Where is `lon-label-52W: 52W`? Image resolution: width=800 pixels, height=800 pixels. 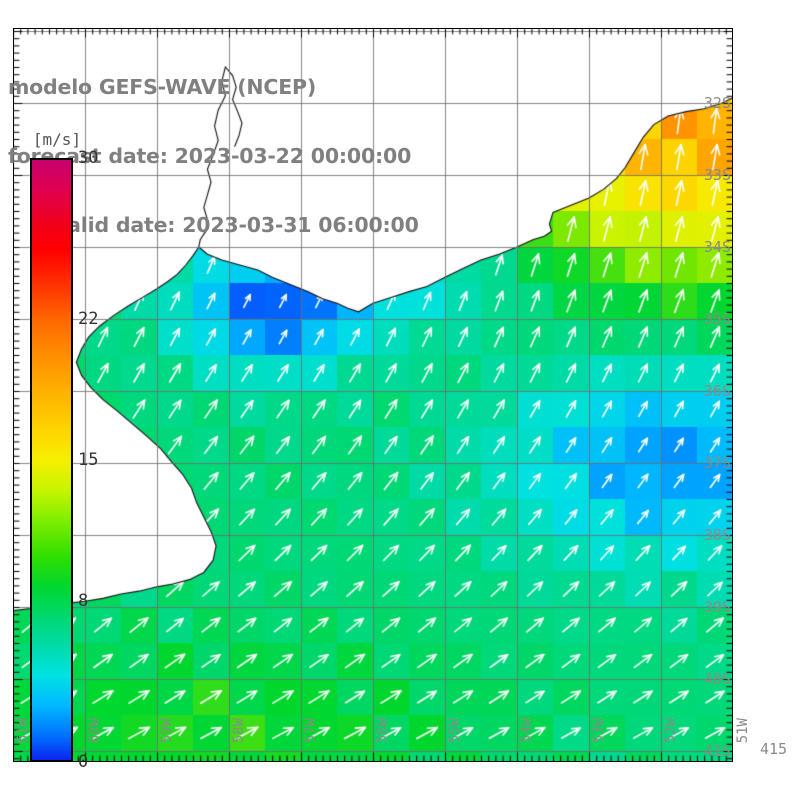 lon-label-52W: 52W is located at coordinates (671, 731).